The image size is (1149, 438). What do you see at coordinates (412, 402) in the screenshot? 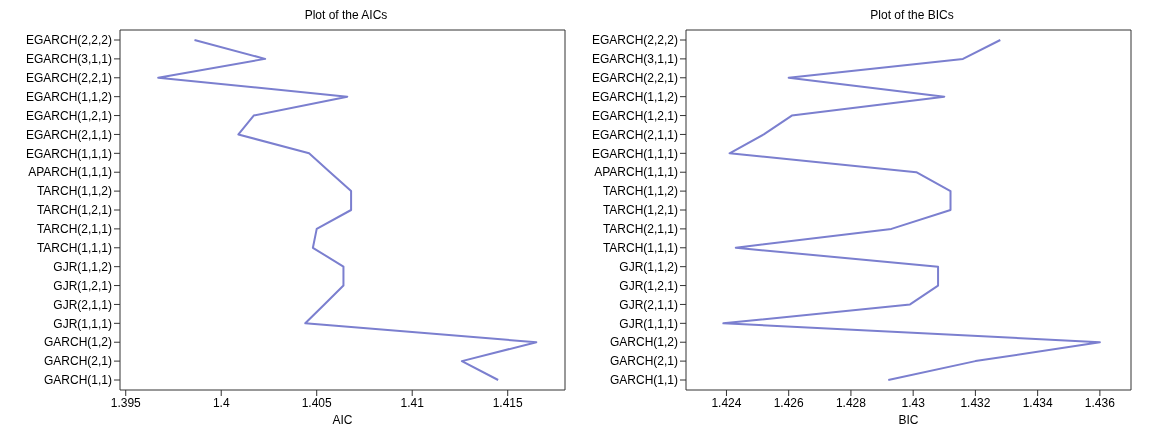
I see `x-tick-label: 1.41` at bounding box center [412, 402].